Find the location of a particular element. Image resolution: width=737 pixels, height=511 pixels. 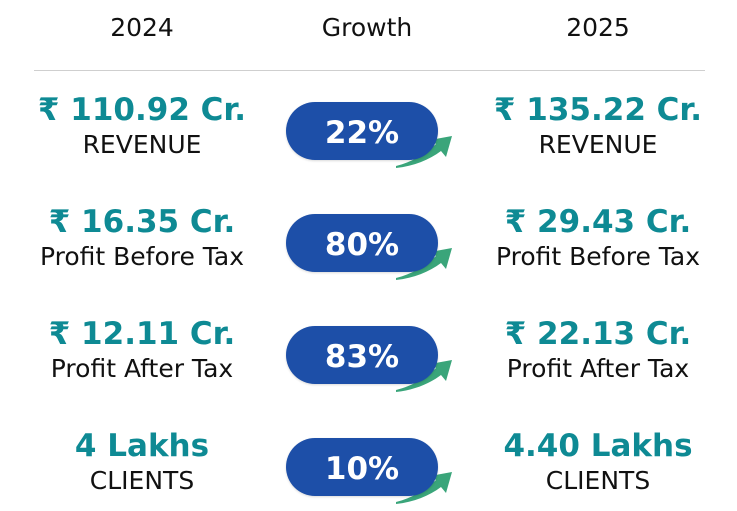

metric-value: 4.40 Lakhs is located at coordinates (598, 446).